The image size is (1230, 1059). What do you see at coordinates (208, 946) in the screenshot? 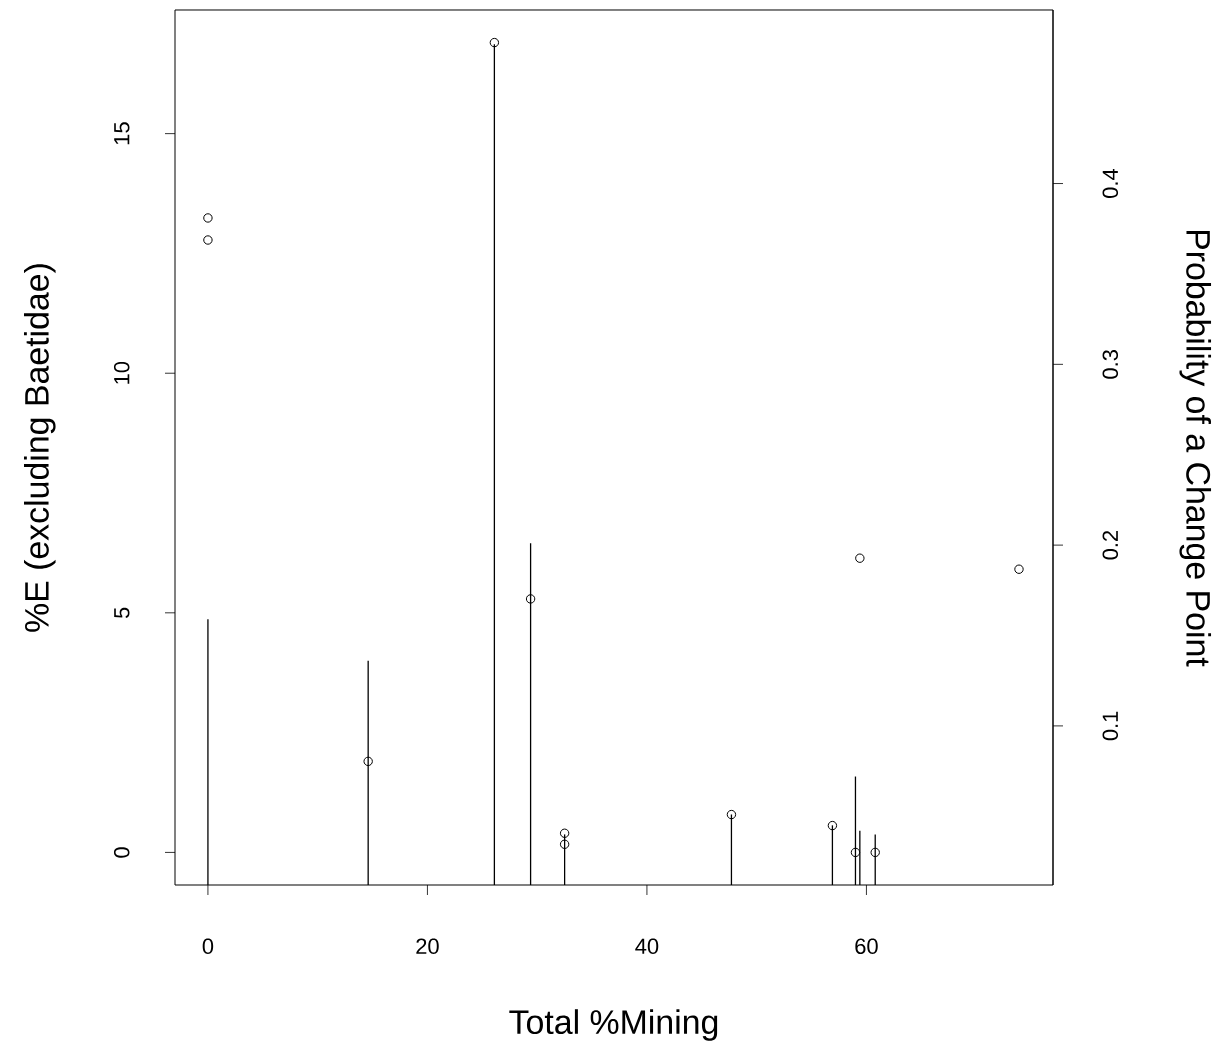
I see `x-tick-label: 0` at bounding box center [208, 946].